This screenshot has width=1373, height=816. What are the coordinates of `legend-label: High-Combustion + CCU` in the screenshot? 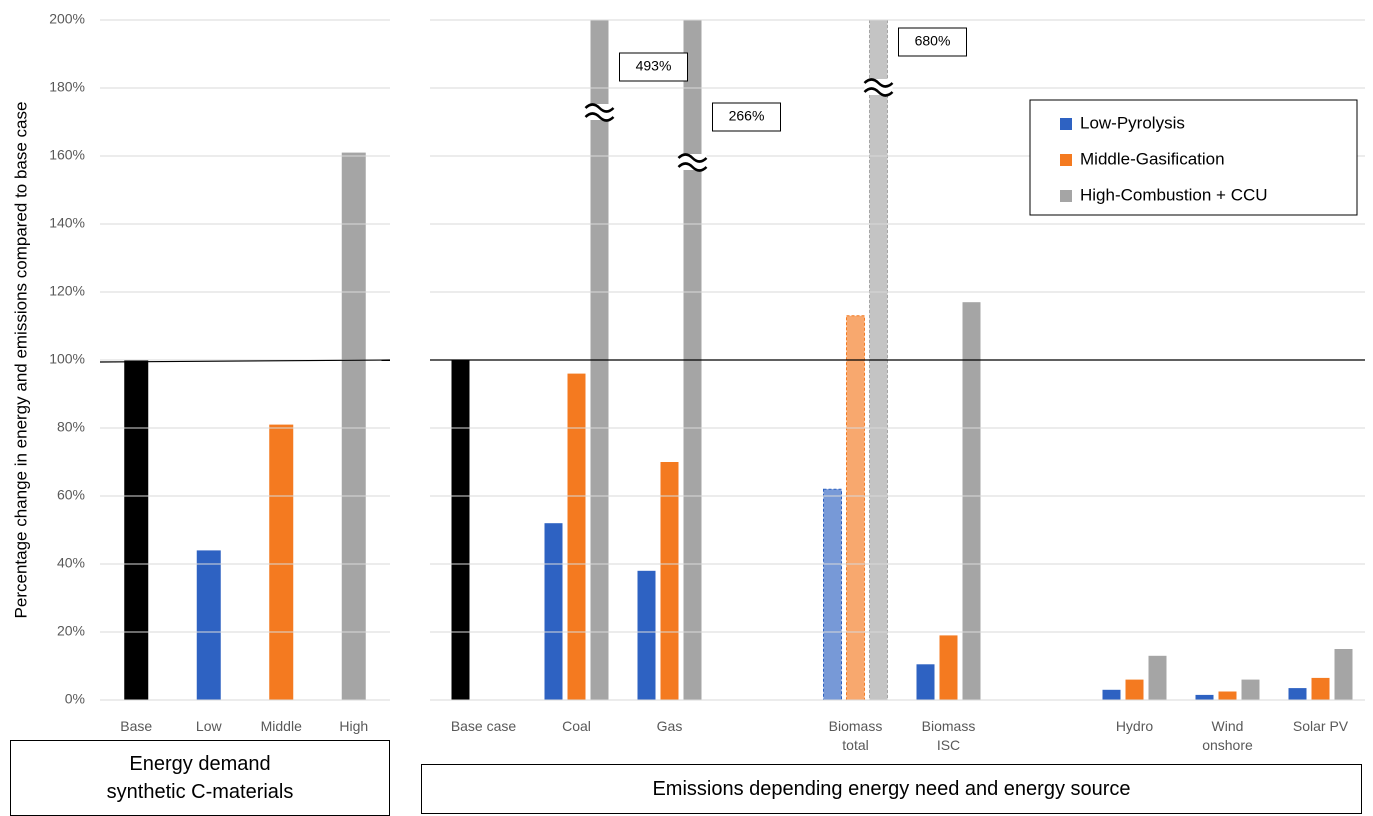 It's located at (1174, 194).